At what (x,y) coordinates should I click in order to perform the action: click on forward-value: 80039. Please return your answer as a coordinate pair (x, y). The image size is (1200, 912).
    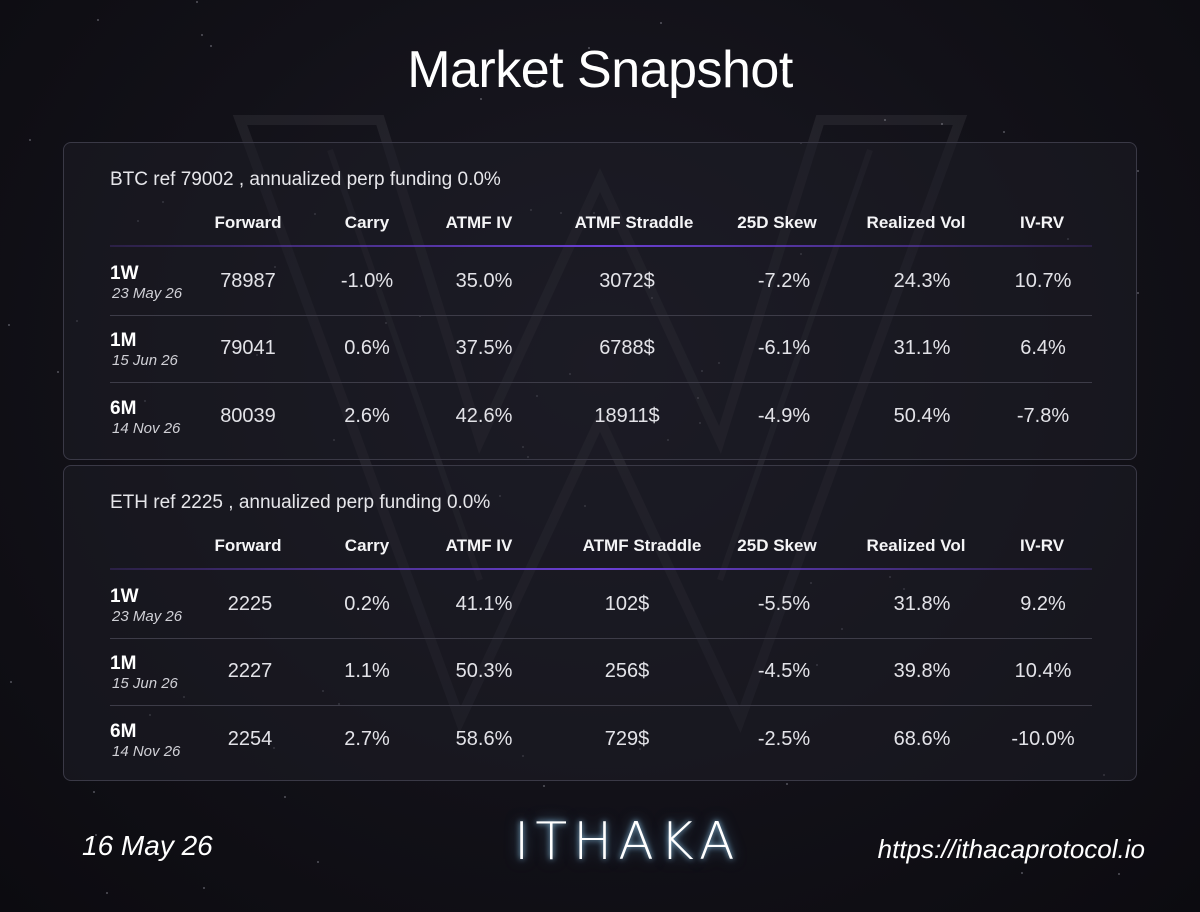
    Looking at the image, I should click on (248, 416).